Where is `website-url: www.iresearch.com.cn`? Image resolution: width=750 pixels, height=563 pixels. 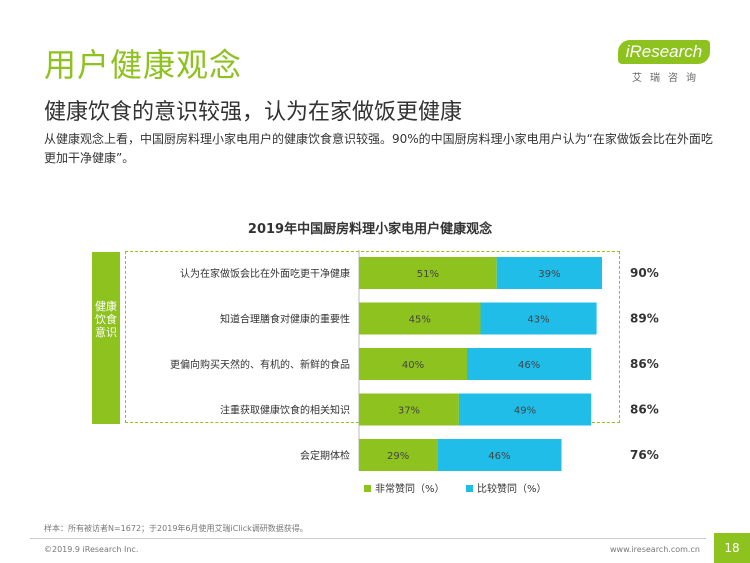 website-url: www.iresearch.com.cn is located at coordinates (655, 549).